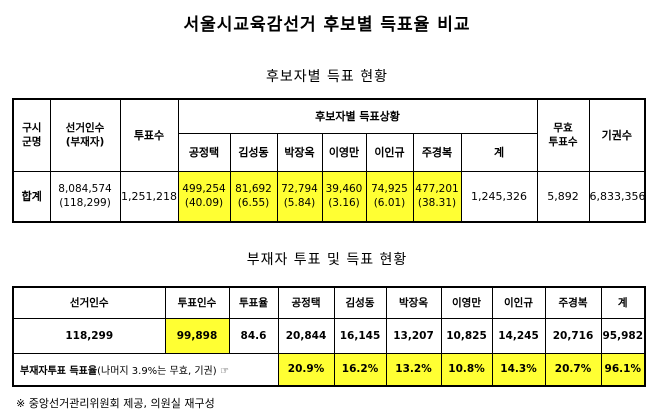 This screenshot has height=415, width=654. I want to click on rate-cell: 14.3%, so click(518, 369).